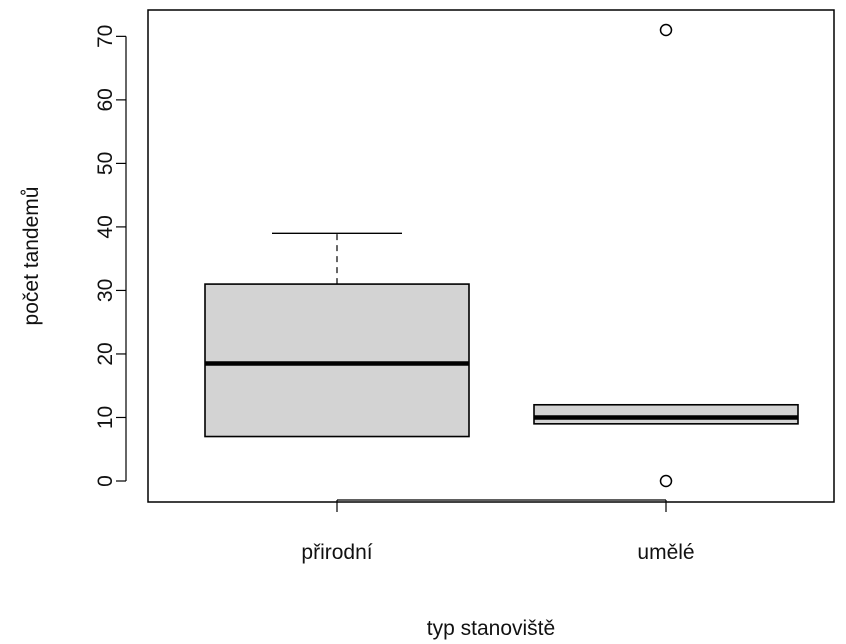 This screenshot has width=846, height=644. I want to click on x-axis: přirodní umělé, so click(498, 531).